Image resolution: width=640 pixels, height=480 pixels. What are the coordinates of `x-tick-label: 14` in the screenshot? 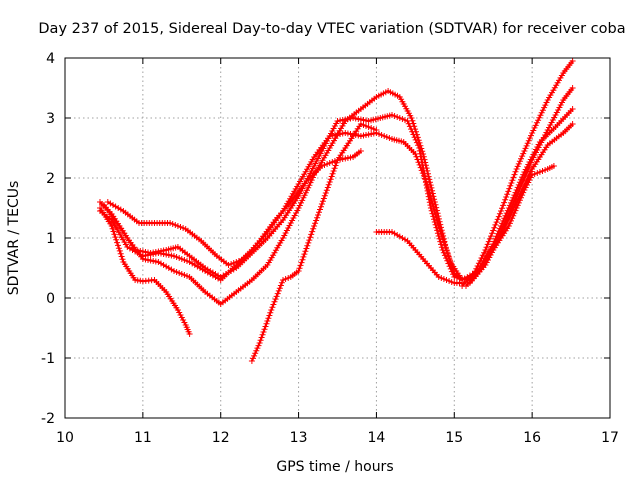 It's located at (377, 438).